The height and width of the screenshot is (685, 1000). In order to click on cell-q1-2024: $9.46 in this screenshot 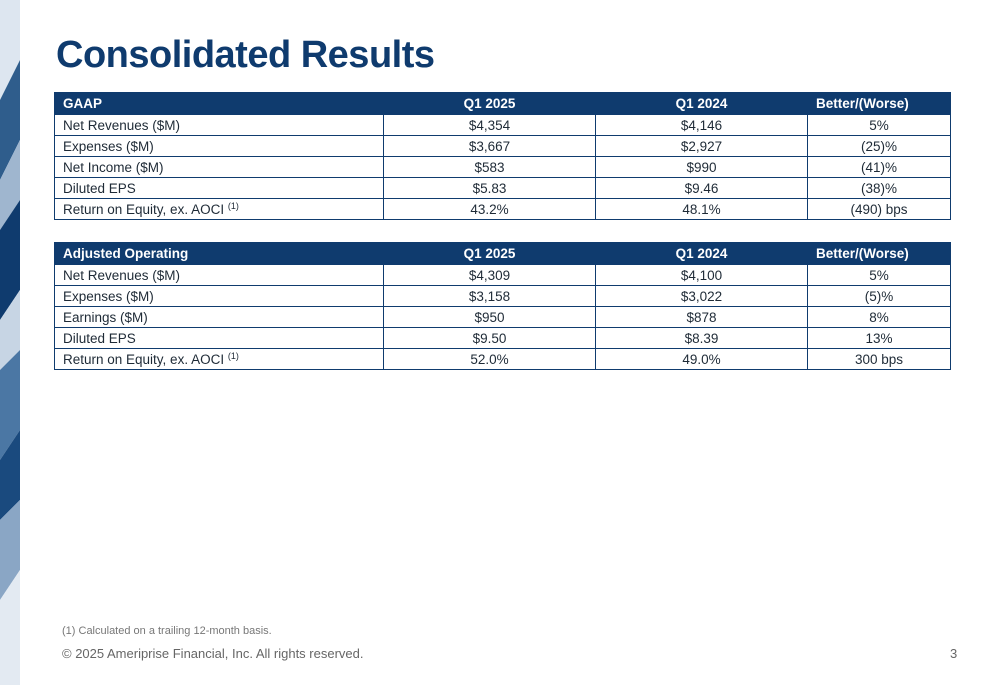, I will do `click(701, 188)`.